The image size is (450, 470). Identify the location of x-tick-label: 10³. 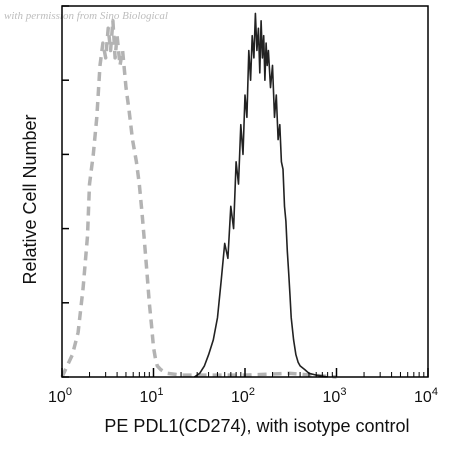
(335, 396).